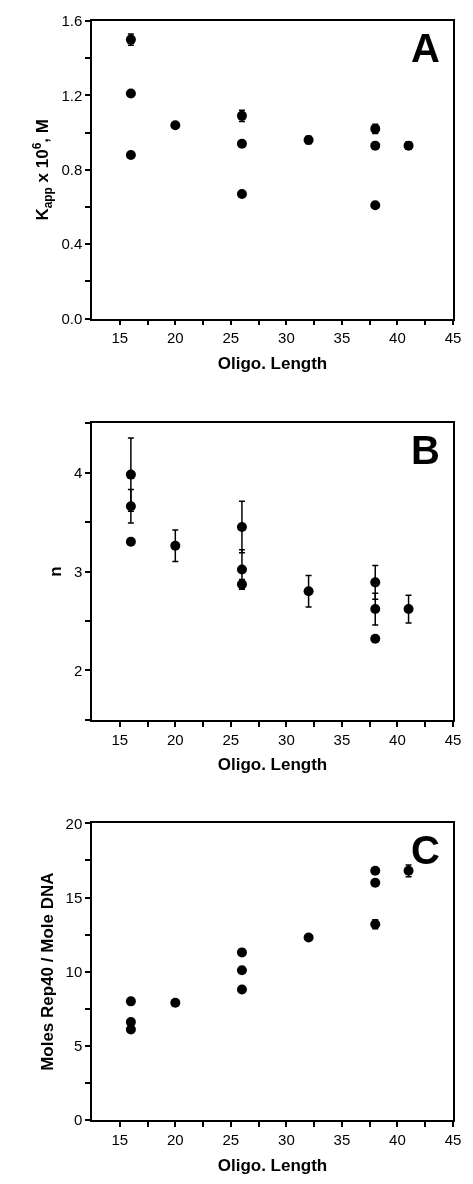 Image resolution: width=473 pixels, height=1184 pixels. I want to click on annotation: C, so click(425, 850).